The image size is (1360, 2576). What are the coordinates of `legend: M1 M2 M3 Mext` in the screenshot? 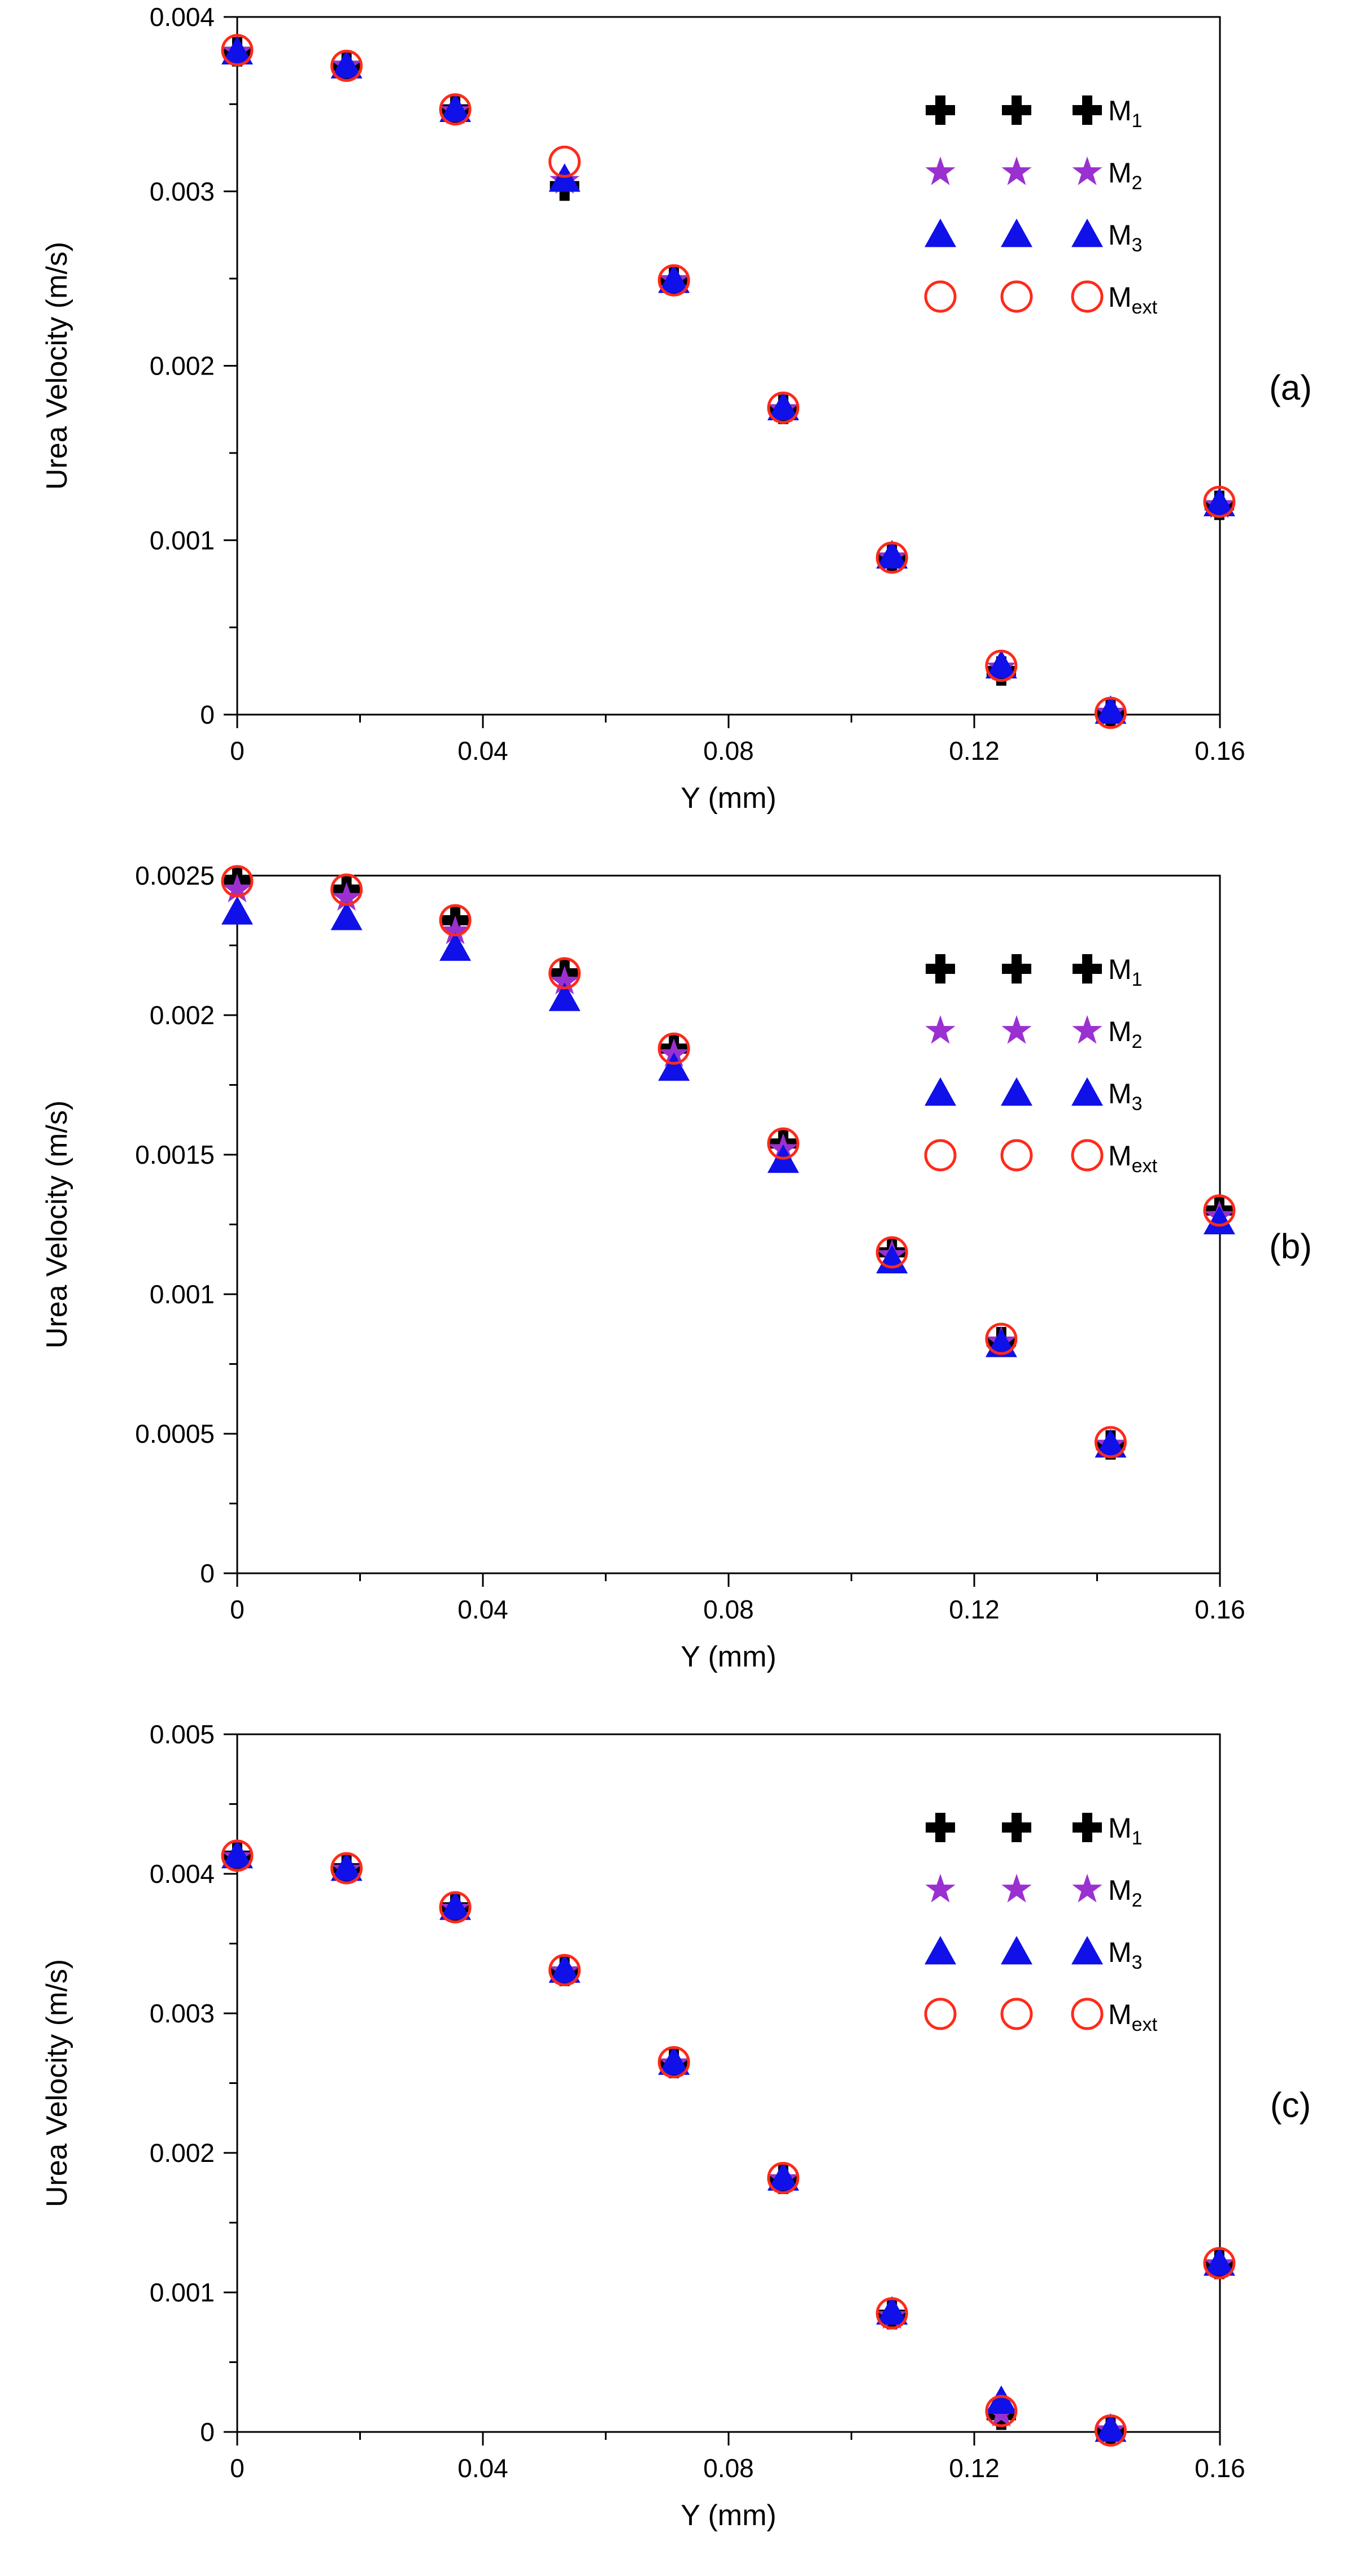 It's located at (1041, 206).